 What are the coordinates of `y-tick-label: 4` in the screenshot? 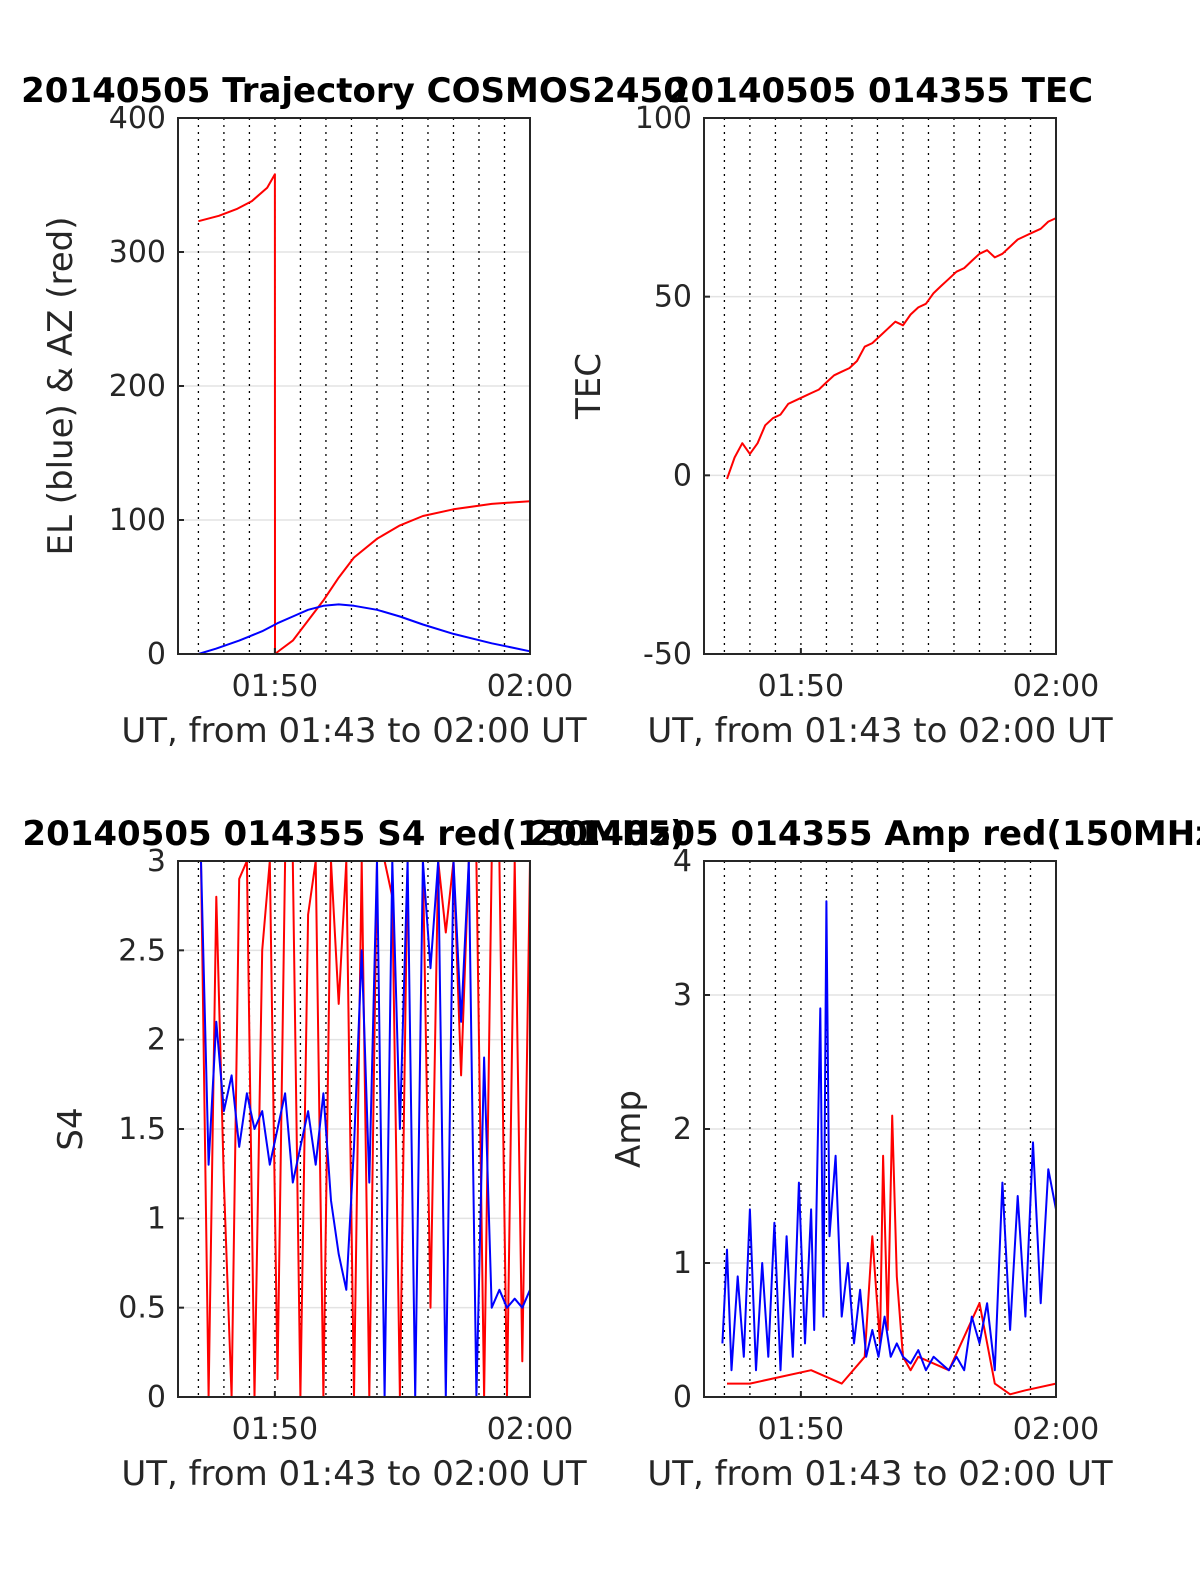 It's located at (682, 861).